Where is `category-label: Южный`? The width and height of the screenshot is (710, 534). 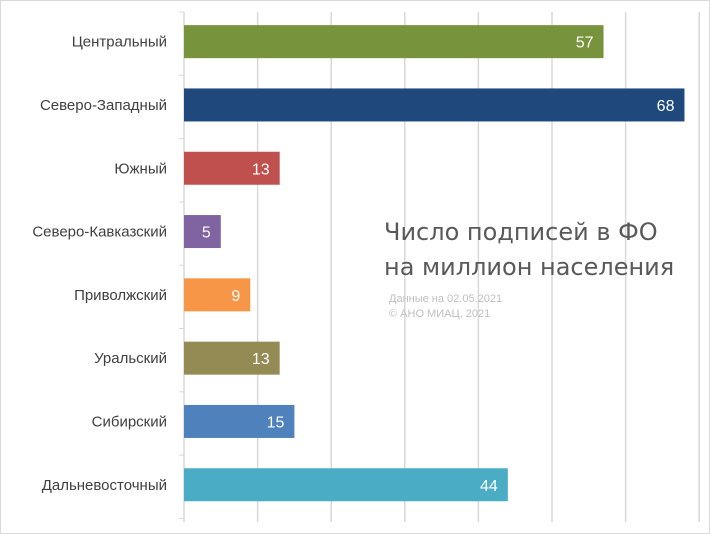
category-label: Южный is located at coordinates (140, 168).